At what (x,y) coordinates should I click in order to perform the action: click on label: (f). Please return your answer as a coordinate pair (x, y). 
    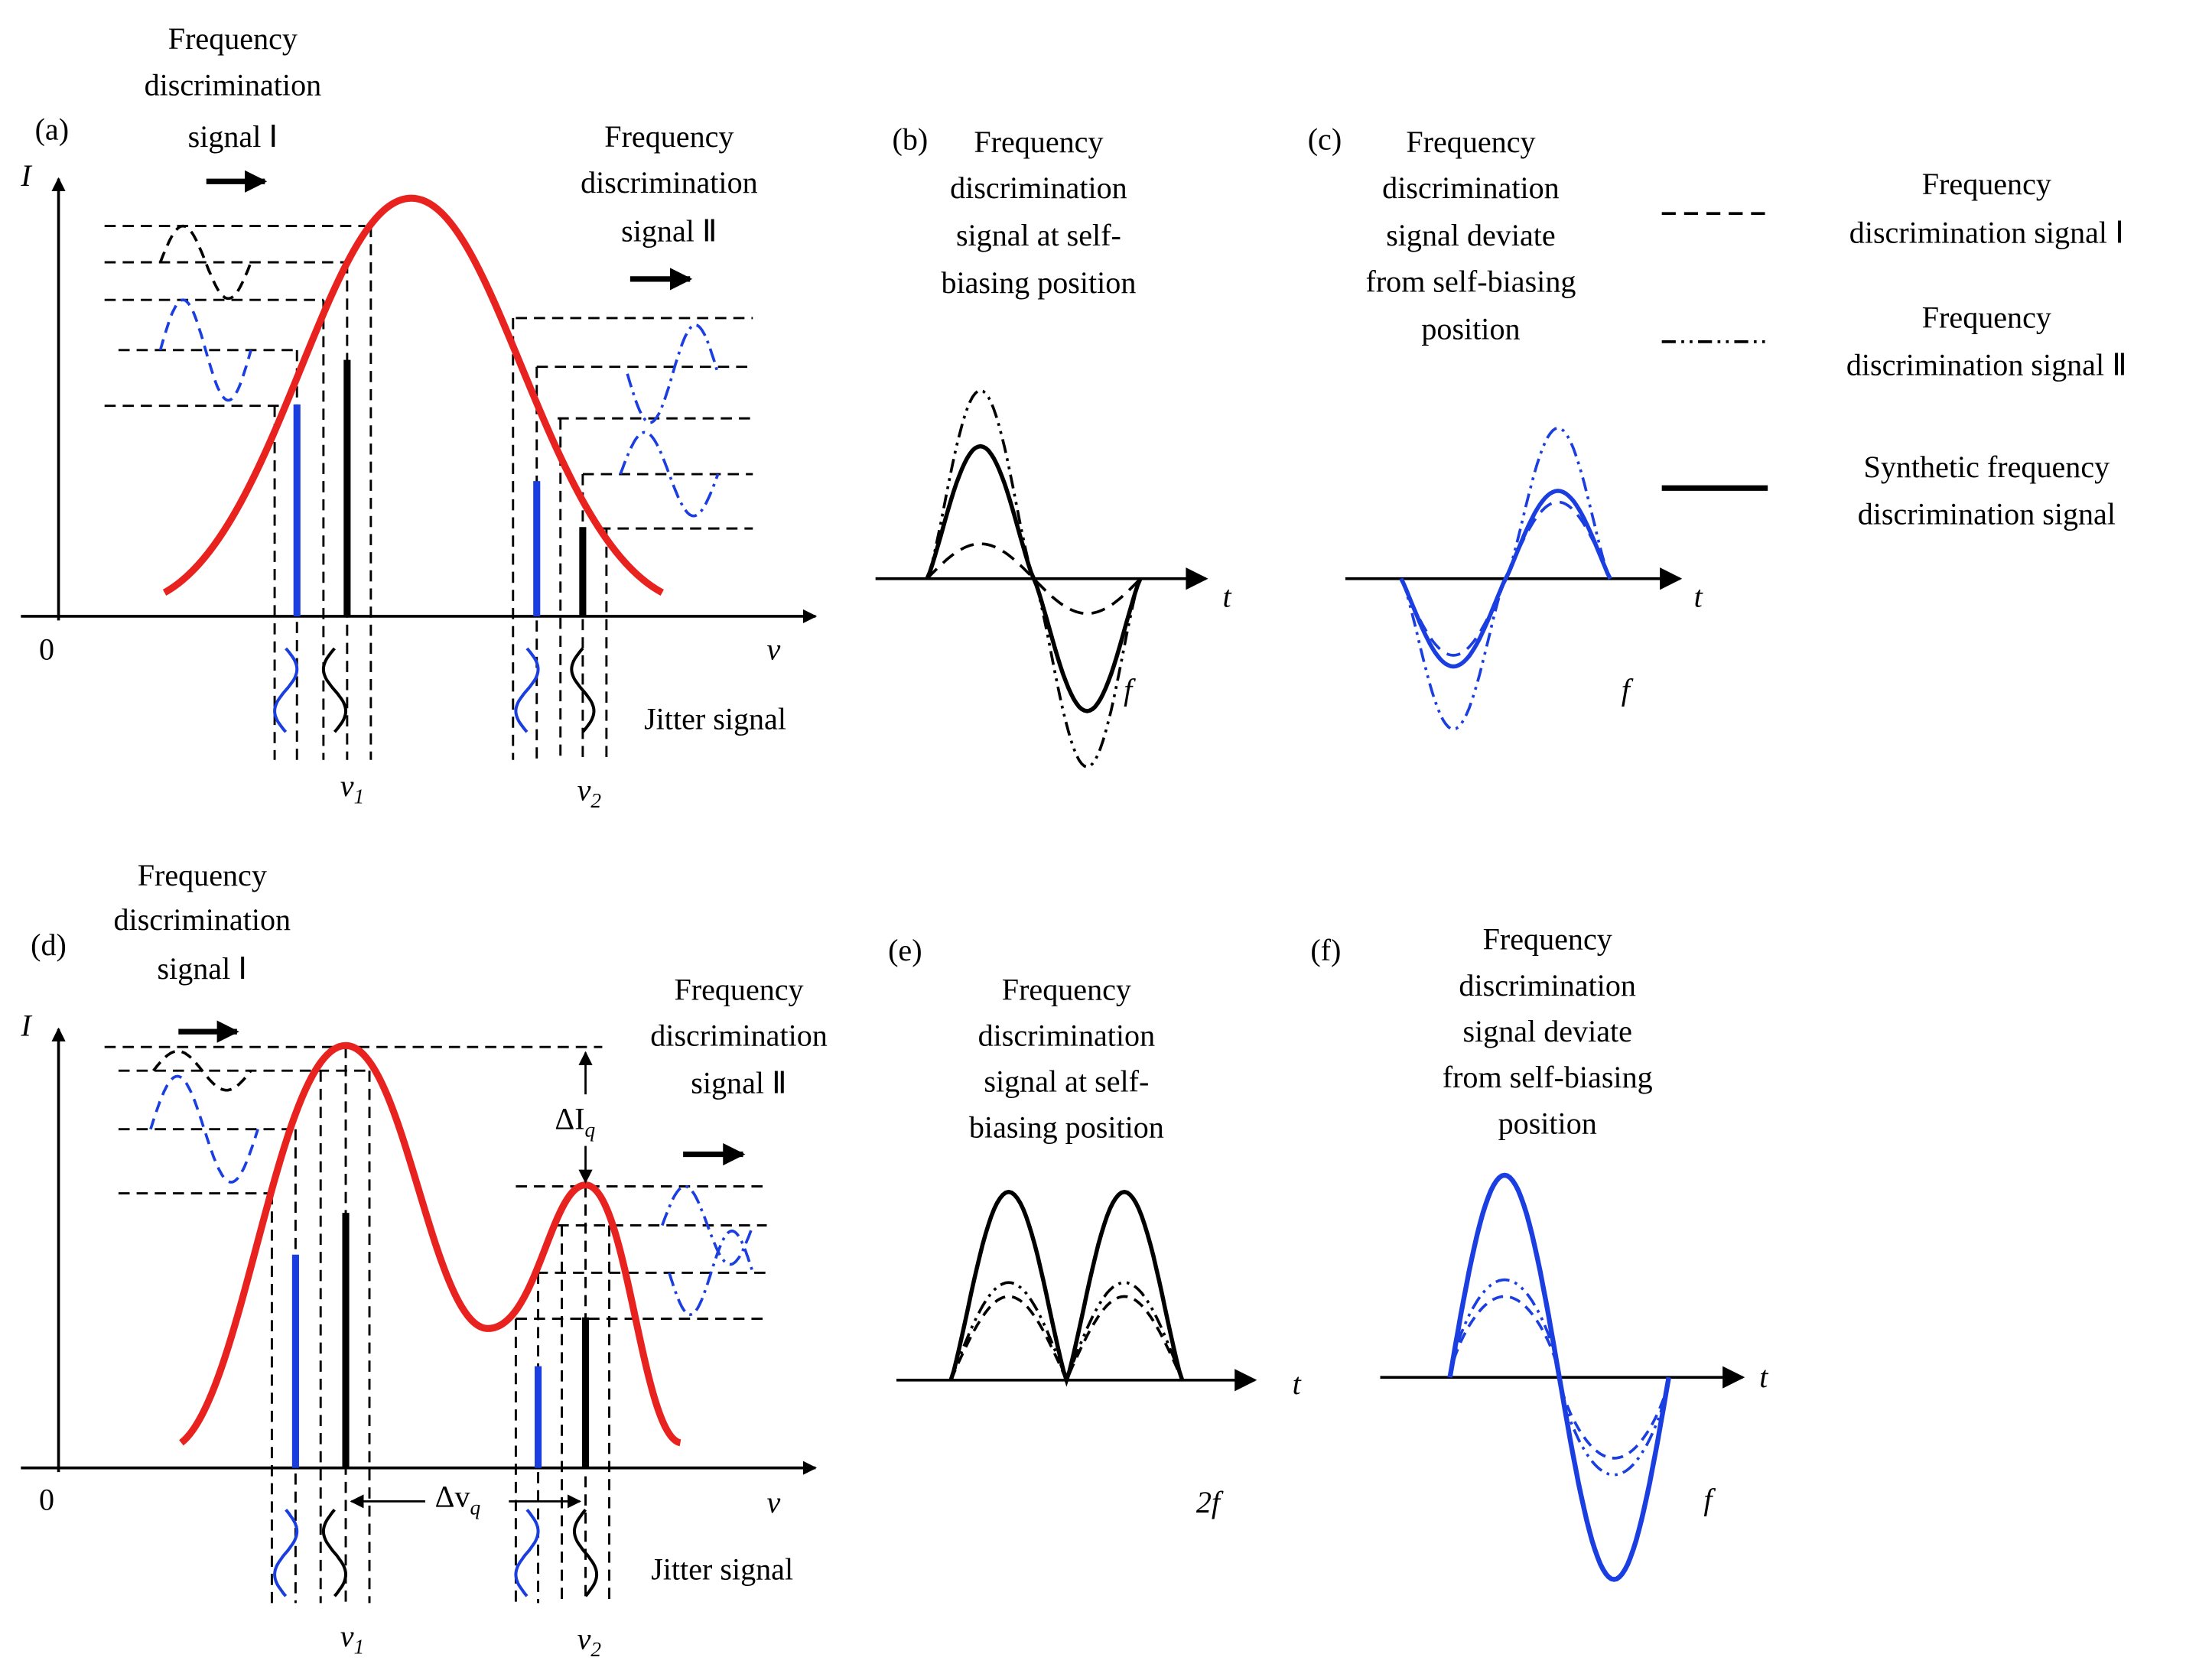
    Looking at the image, I should click on (1325, 950).